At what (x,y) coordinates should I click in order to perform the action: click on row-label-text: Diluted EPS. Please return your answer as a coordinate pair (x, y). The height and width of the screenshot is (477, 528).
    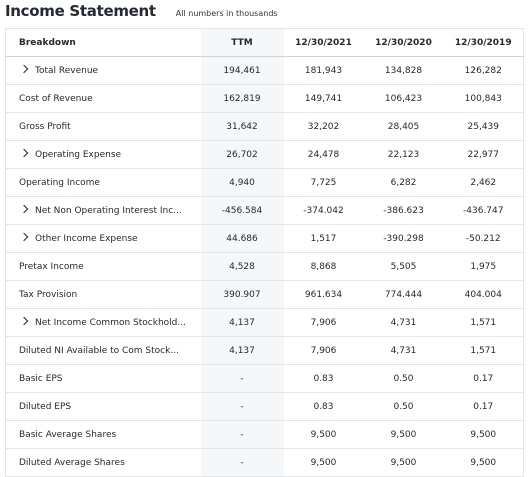
    Looking at the image, I should click on (45, 406).